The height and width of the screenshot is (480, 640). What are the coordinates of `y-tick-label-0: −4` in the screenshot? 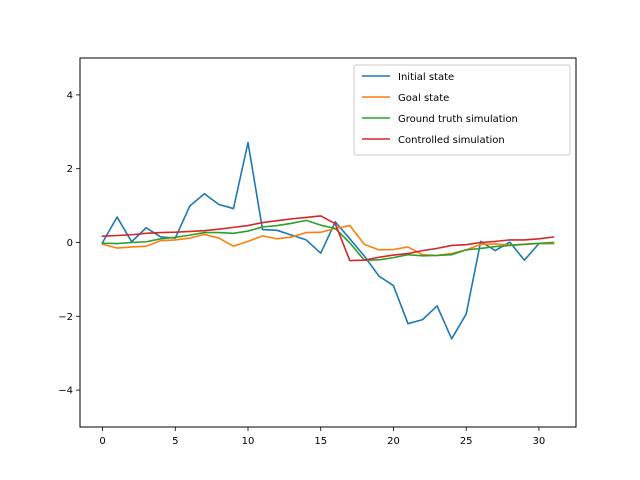 It's located at (65, 391).